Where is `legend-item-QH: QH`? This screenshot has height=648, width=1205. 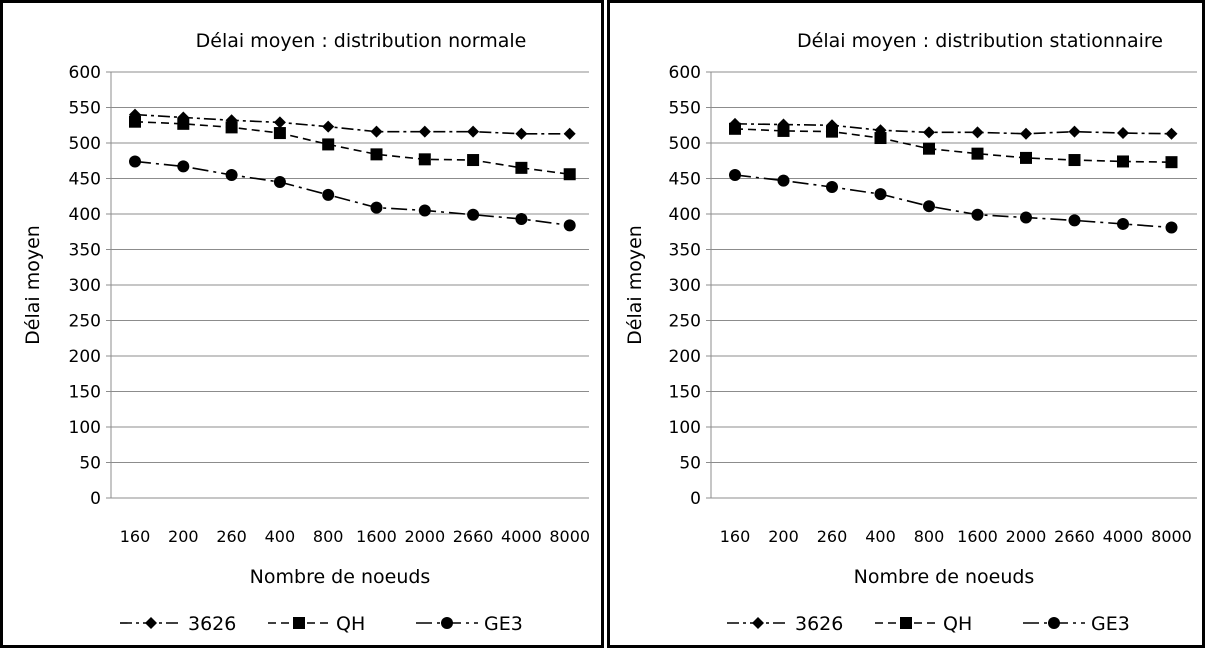 legend-item-QH: QH is located at coordinates (316, 624).